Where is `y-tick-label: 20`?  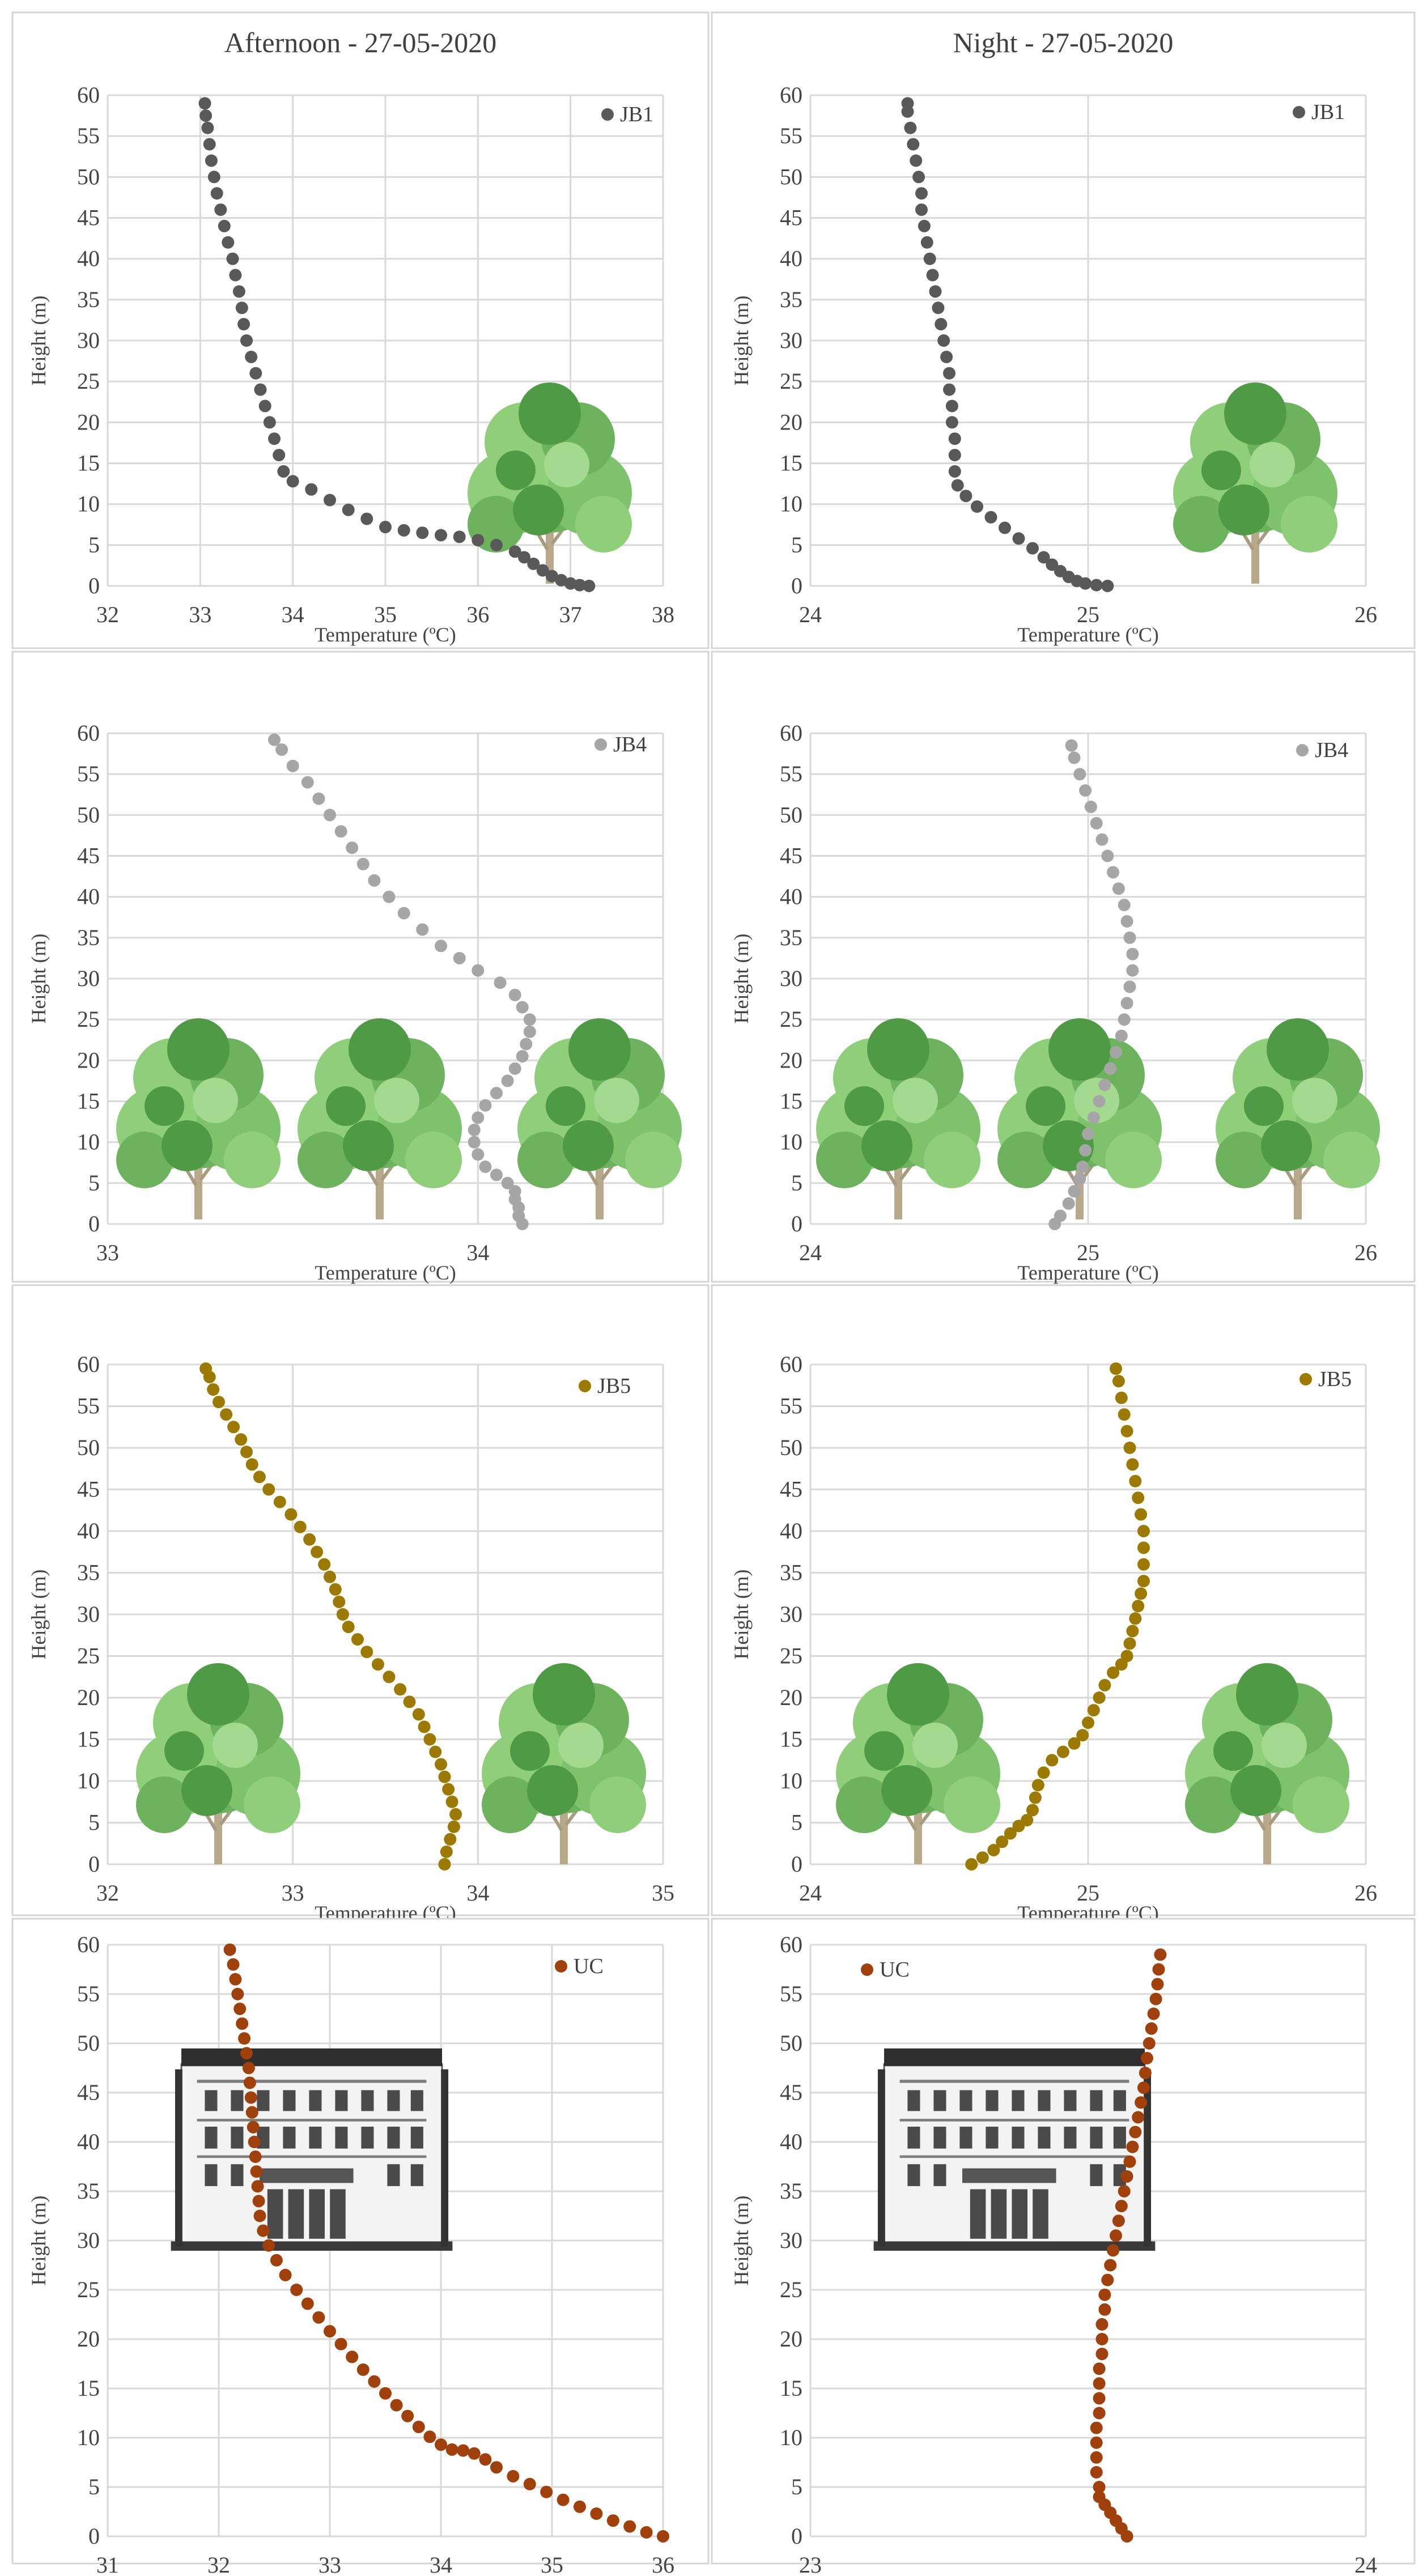
y-tick-label: 20 is located at coordinates (791, 1060).